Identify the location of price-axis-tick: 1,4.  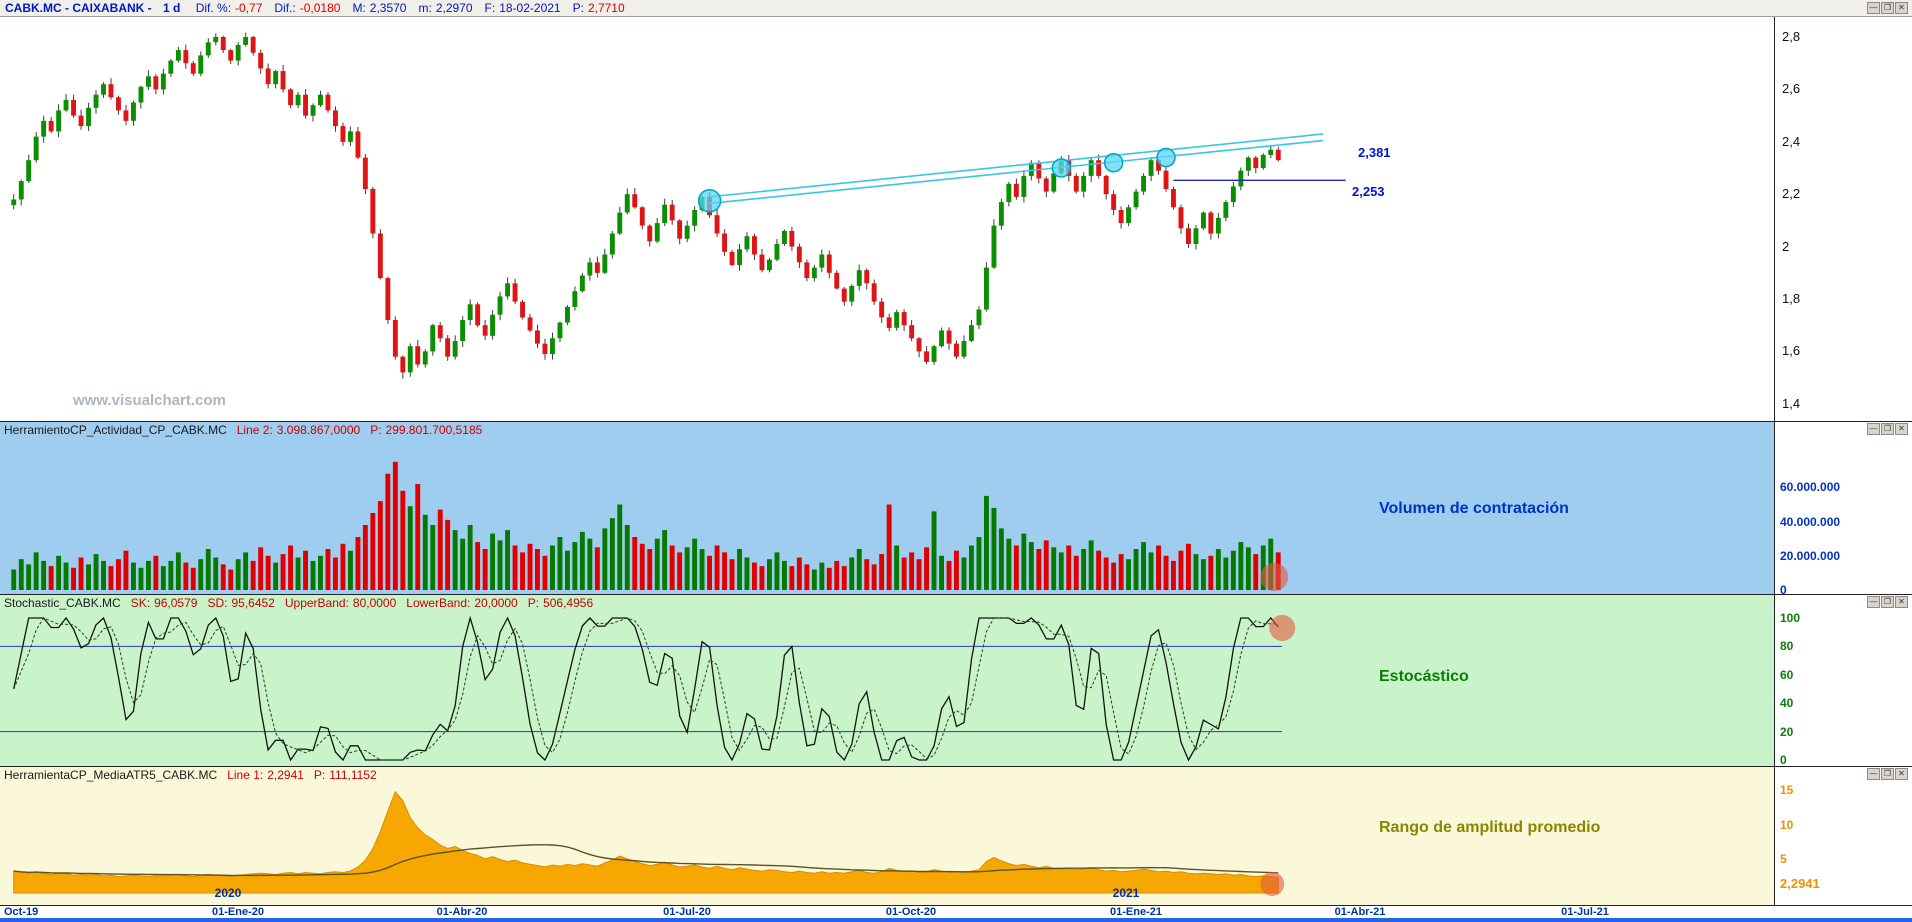
(1791, 403).